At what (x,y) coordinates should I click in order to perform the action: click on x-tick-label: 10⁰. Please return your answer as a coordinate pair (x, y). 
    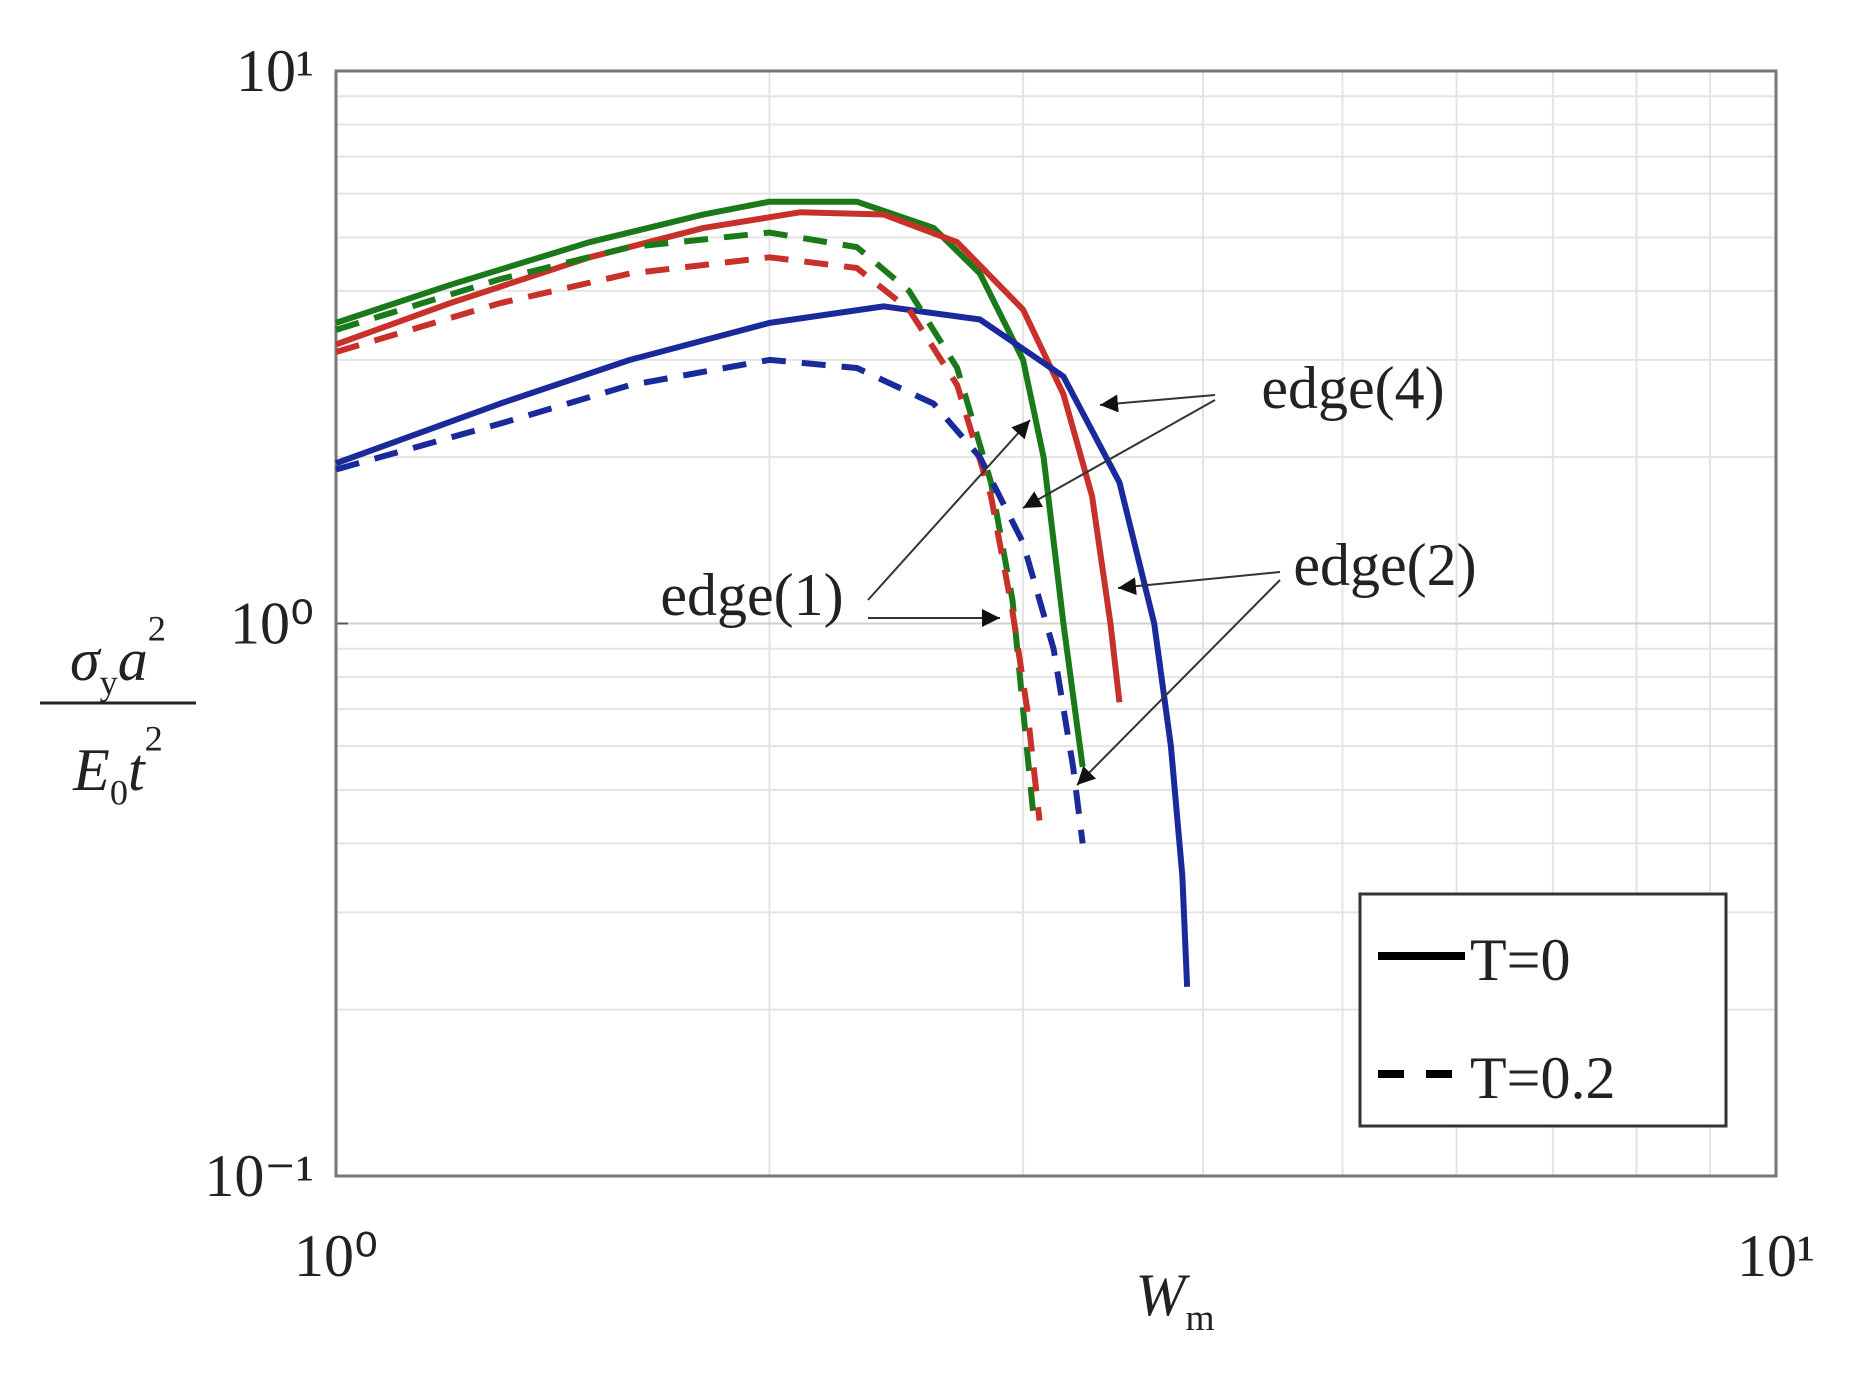
    Looking at the image, I should click on (336, 1256).